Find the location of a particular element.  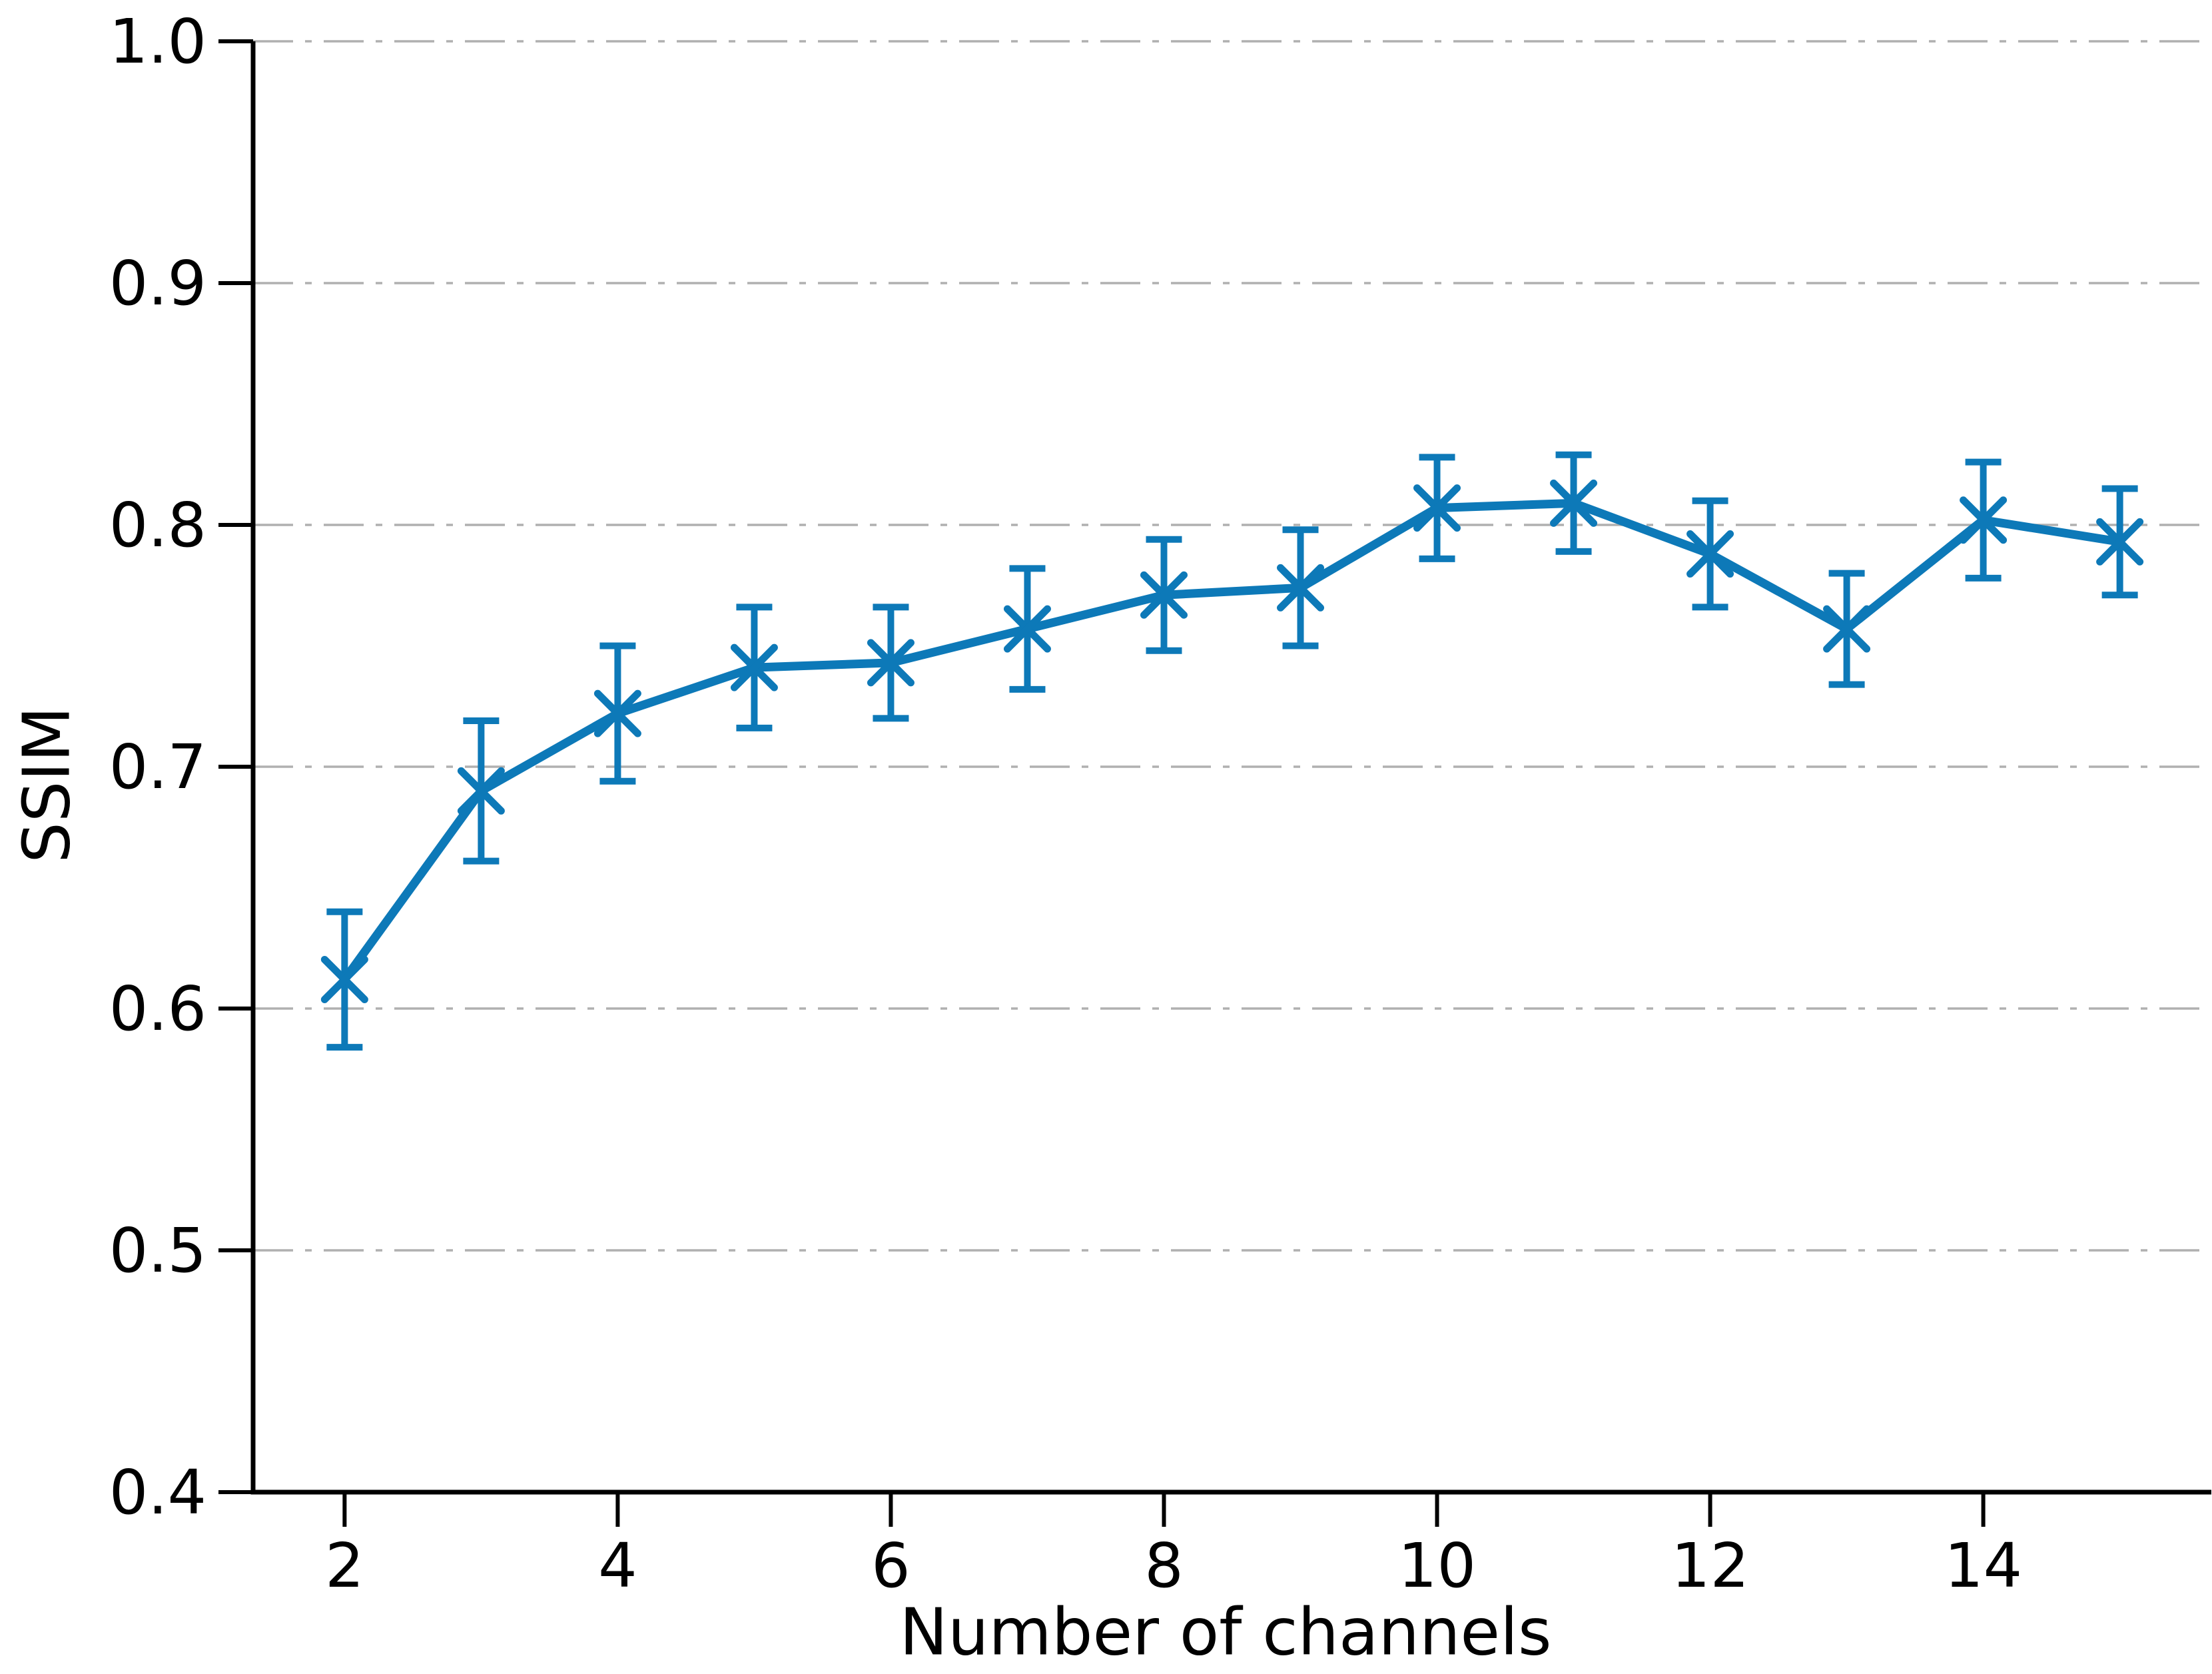

x-tick-label: 12 is located at coordinates (1710, 1565).